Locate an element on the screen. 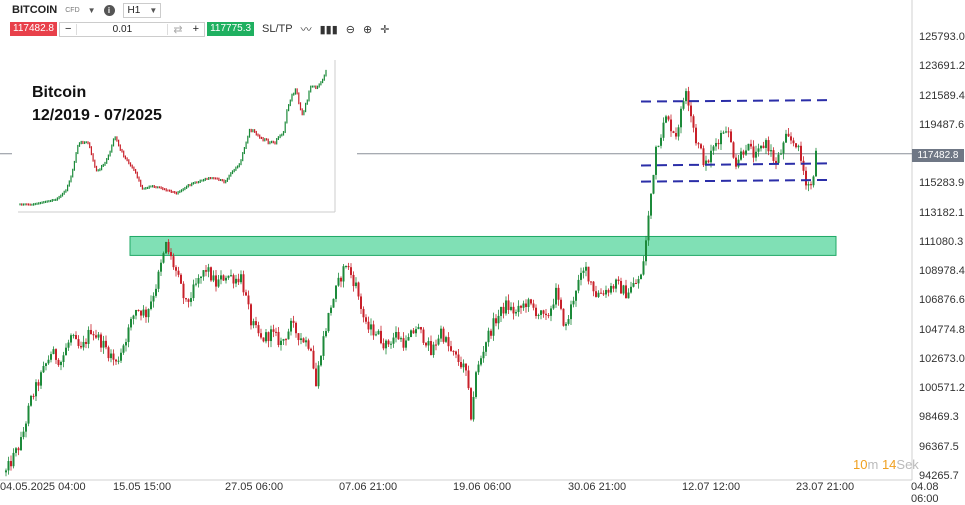  crosshair-icon: ✛ is located at coordinates (385, 29).